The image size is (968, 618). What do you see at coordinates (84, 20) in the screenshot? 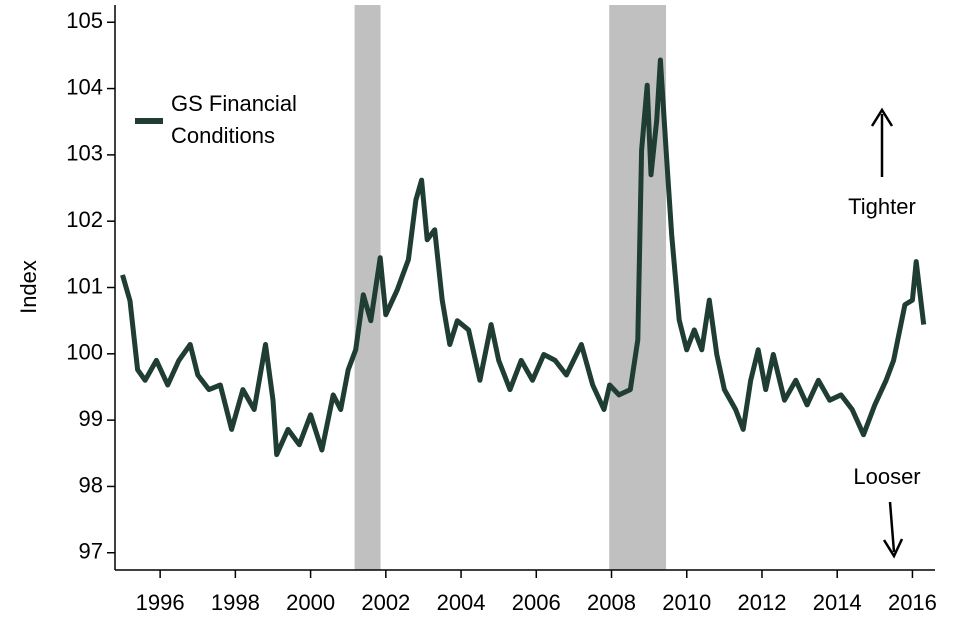
I see `y-tick-label: 105` at bounding box center [84, 20].